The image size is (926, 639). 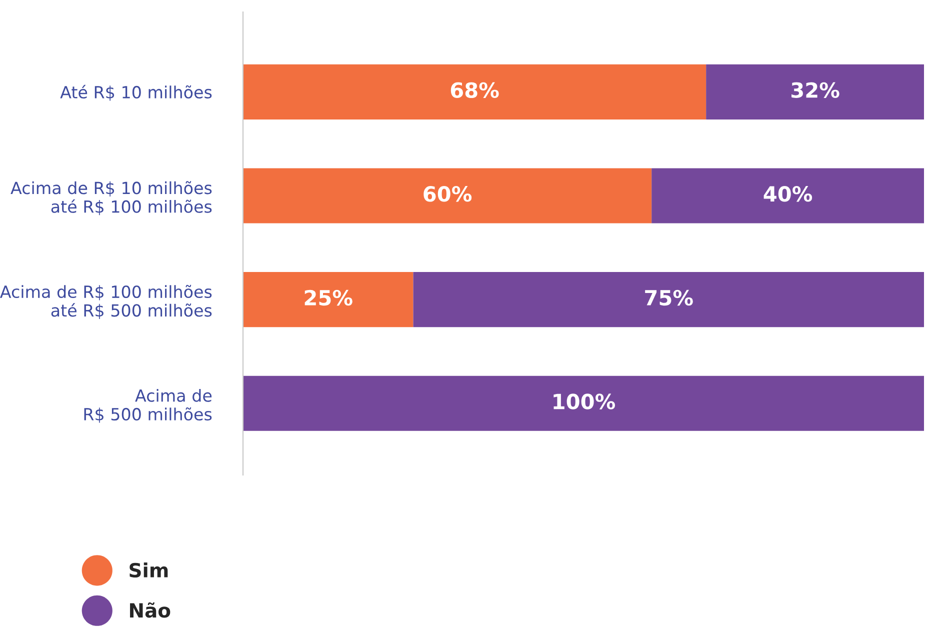 I want to click on y-tick-label: Até R$ 10 milhões, so click(x=136, y=92).